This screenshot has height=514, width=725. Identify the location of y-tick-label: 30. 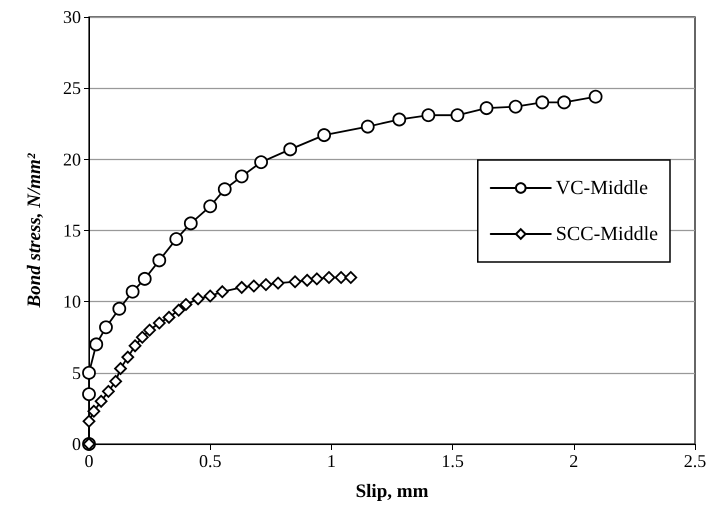
(72, 17).